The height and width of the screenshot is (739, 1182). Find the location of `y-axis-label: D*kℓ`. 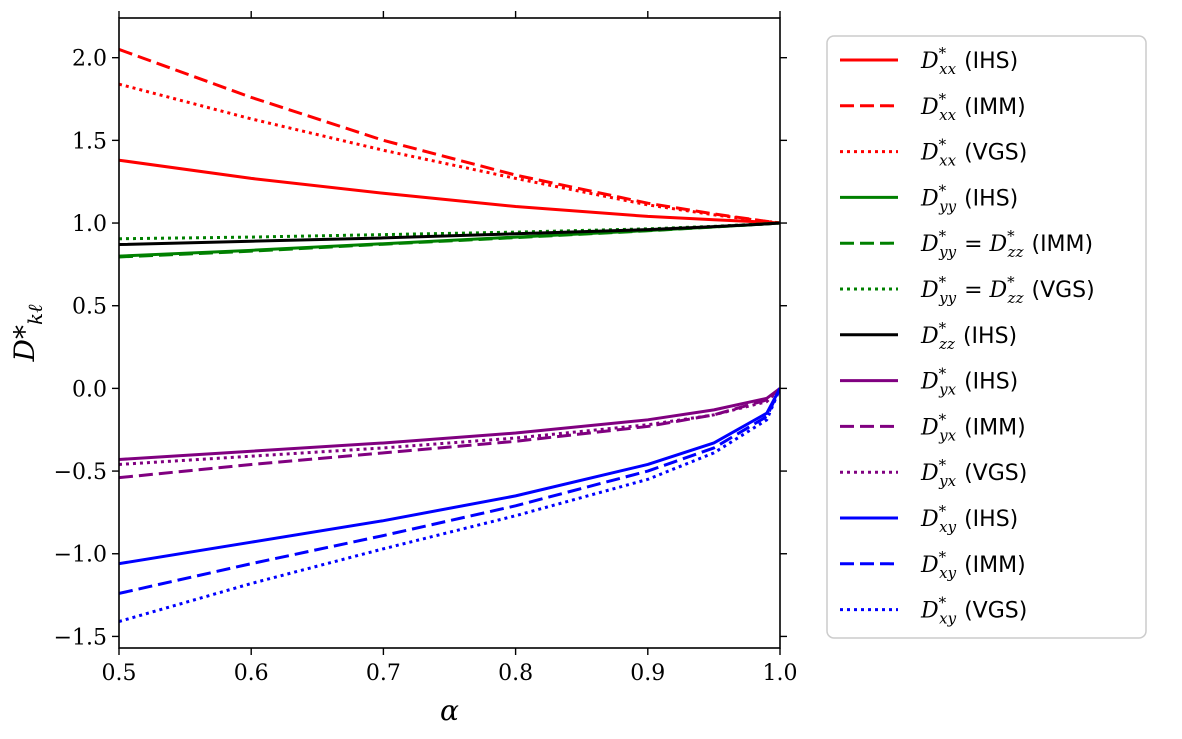

y-axis-label: D*kℓ is located at coordinates (27, 333).